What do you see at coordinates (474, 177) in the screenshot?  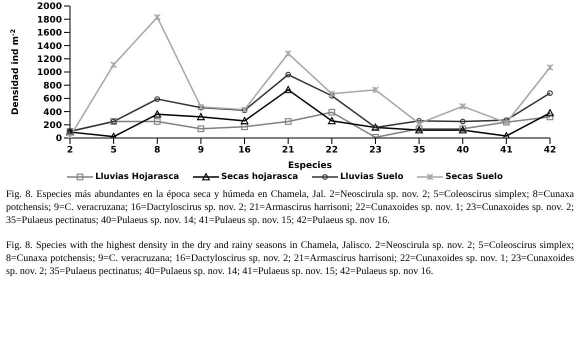 I see `legend-label: Secas Suelo` at bounding box center [474, 177].